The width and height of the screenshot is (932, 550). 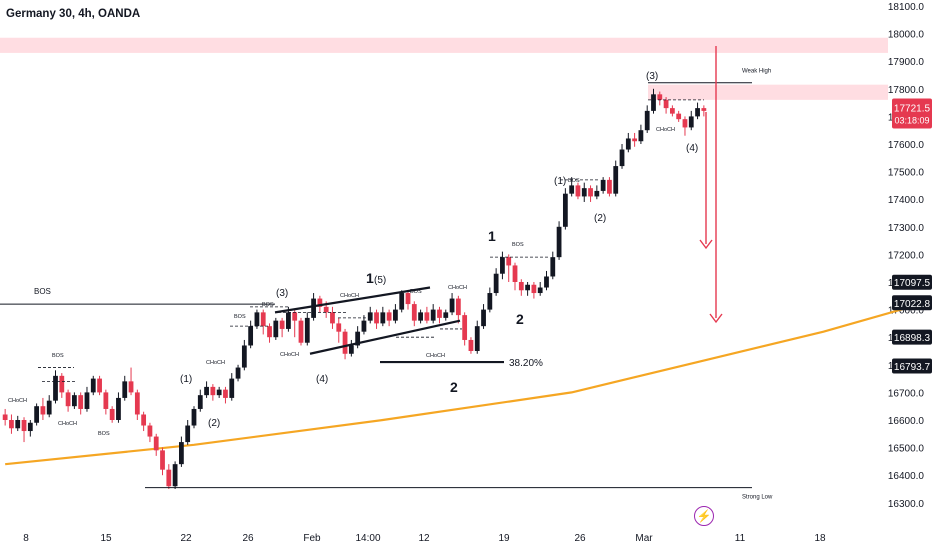 I want to click on x-tick-label: 15, so click(x=106, y=538).